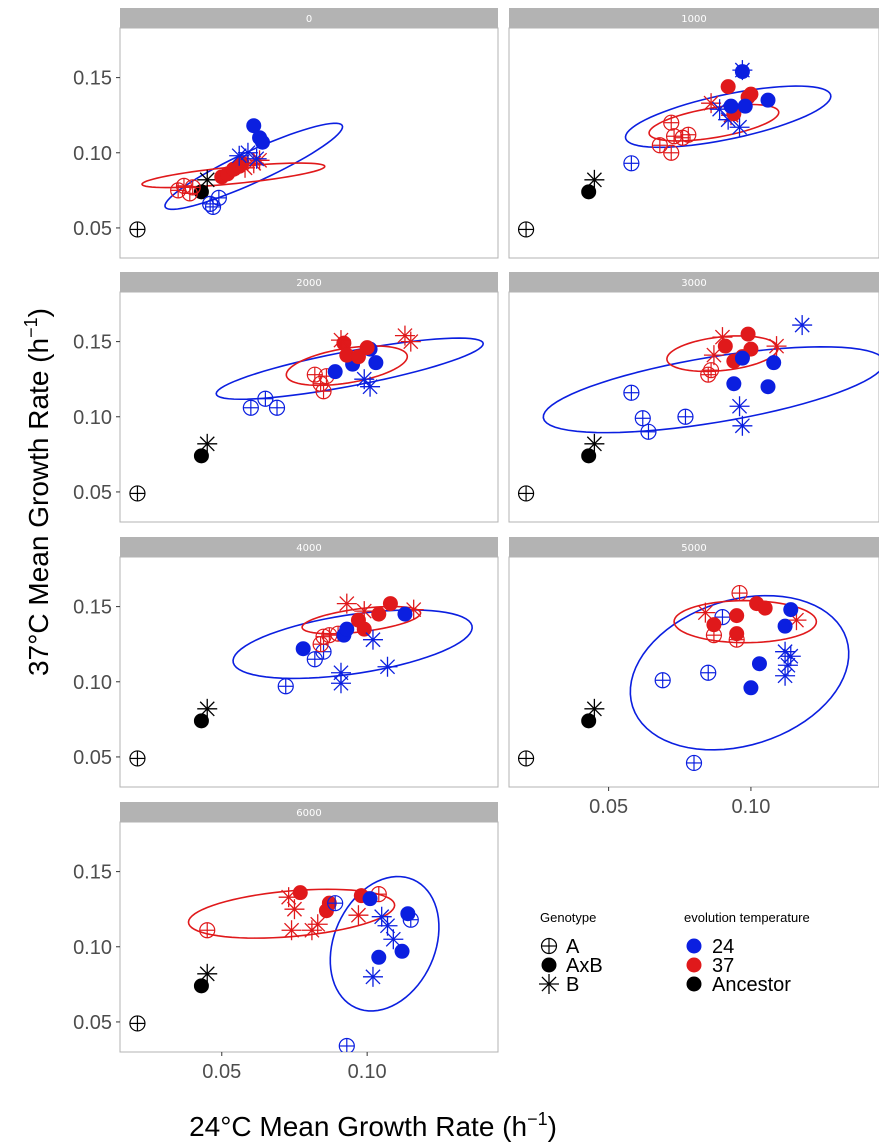 This screenshot has width=879, height=1145. What do you see at coordinates (584, 966) in the screenshot?
I see `legend-label-genotype: AxB` at bounding box center [584, 966].